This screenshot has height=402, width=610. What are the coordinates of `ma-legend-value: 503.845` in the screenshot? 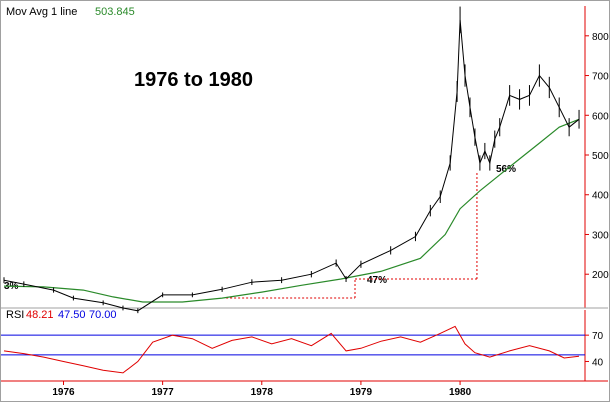 It's located at (115, 12).